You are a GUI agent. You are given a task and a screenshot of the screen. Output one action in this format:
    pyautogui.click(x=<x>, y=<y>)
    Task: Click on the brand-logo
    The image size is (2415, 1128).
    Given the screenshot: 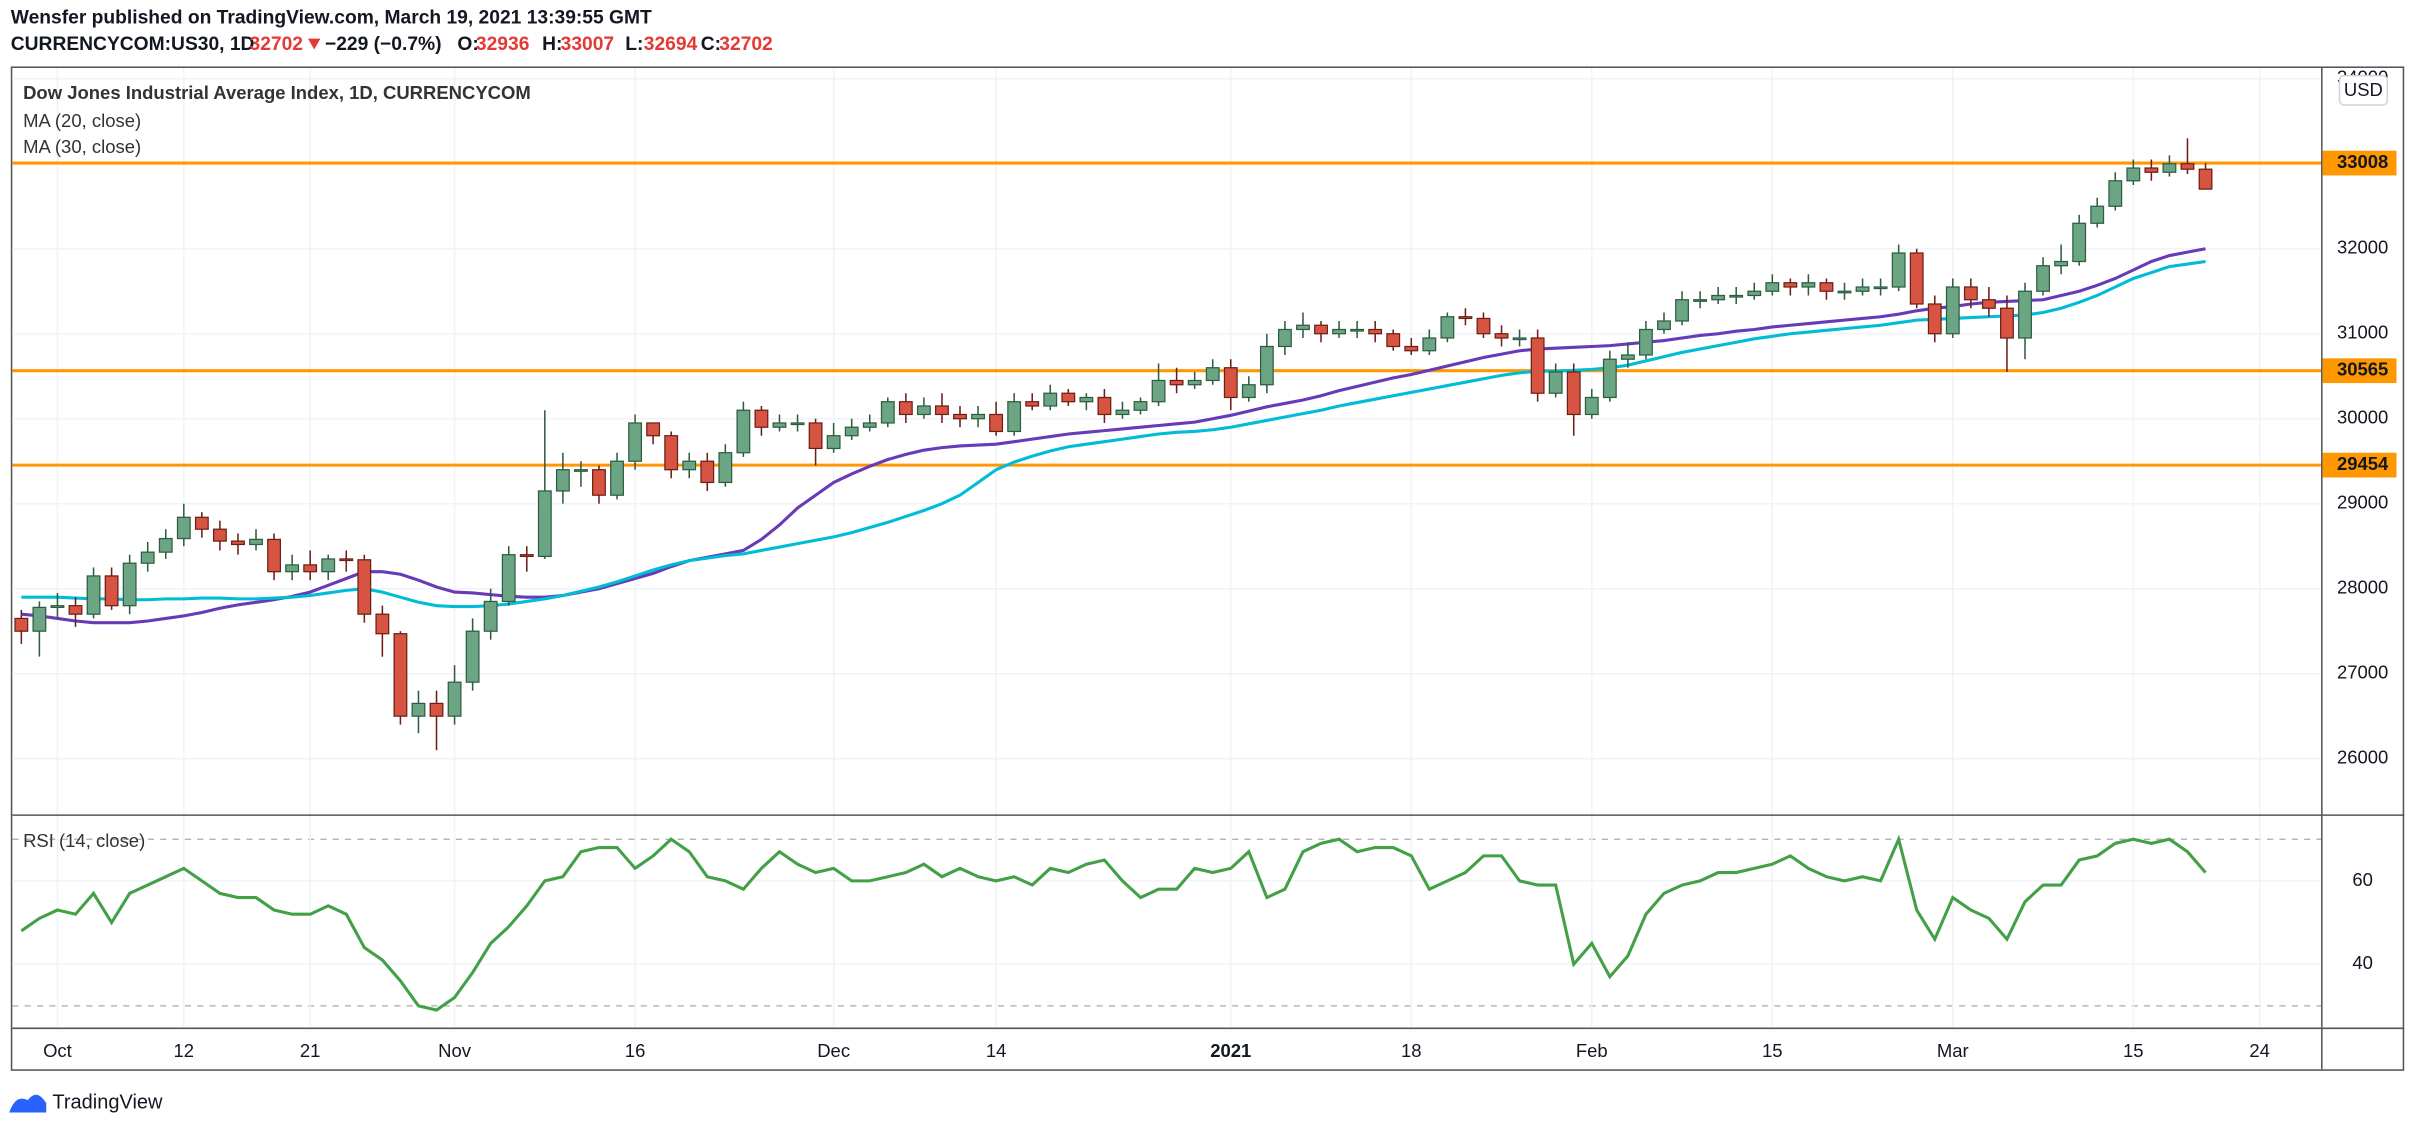 What is the action you would take?
    pyautogui.click(x=28, y=1103)
    